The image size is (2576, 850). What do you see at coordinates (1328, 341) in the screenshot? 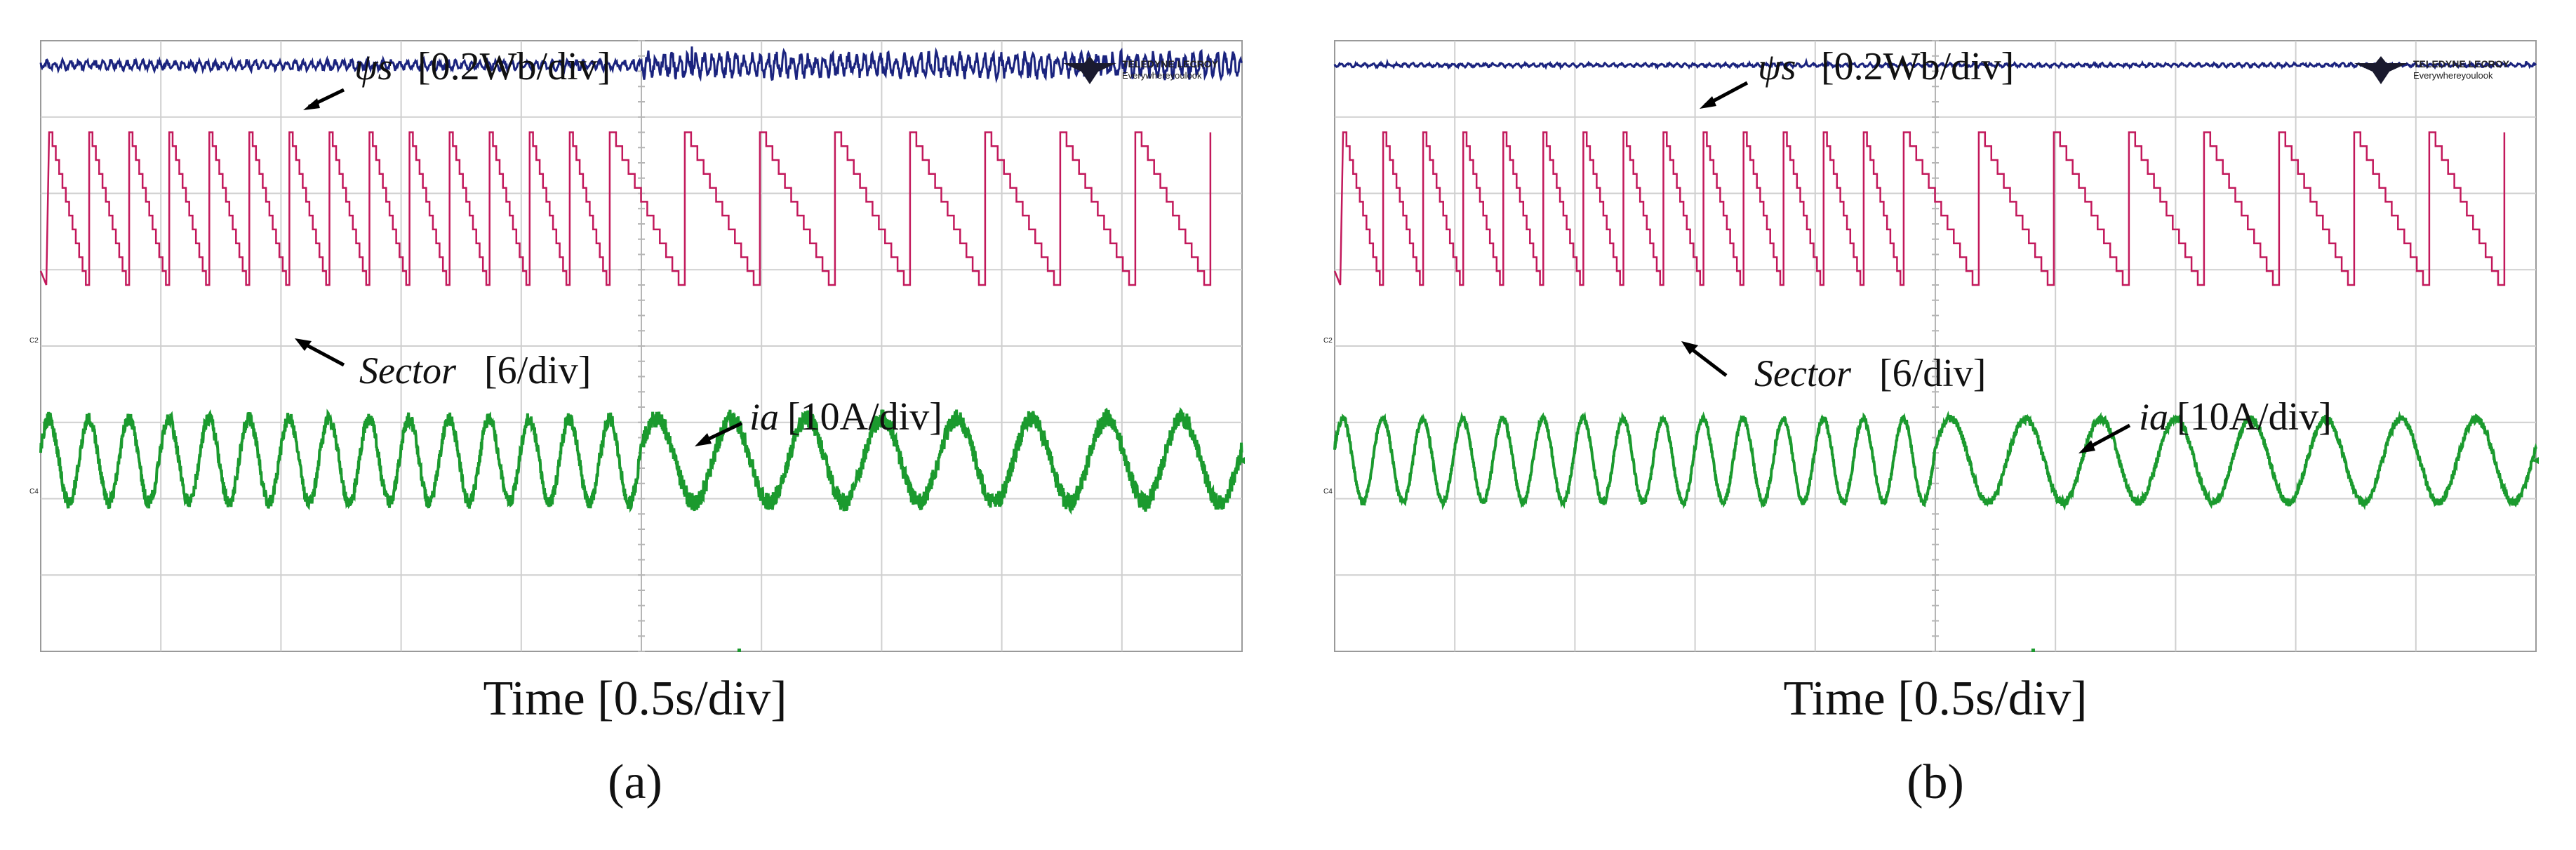
I see `channel-marker-c2-b: C2` at bounding box center [1328, 341].